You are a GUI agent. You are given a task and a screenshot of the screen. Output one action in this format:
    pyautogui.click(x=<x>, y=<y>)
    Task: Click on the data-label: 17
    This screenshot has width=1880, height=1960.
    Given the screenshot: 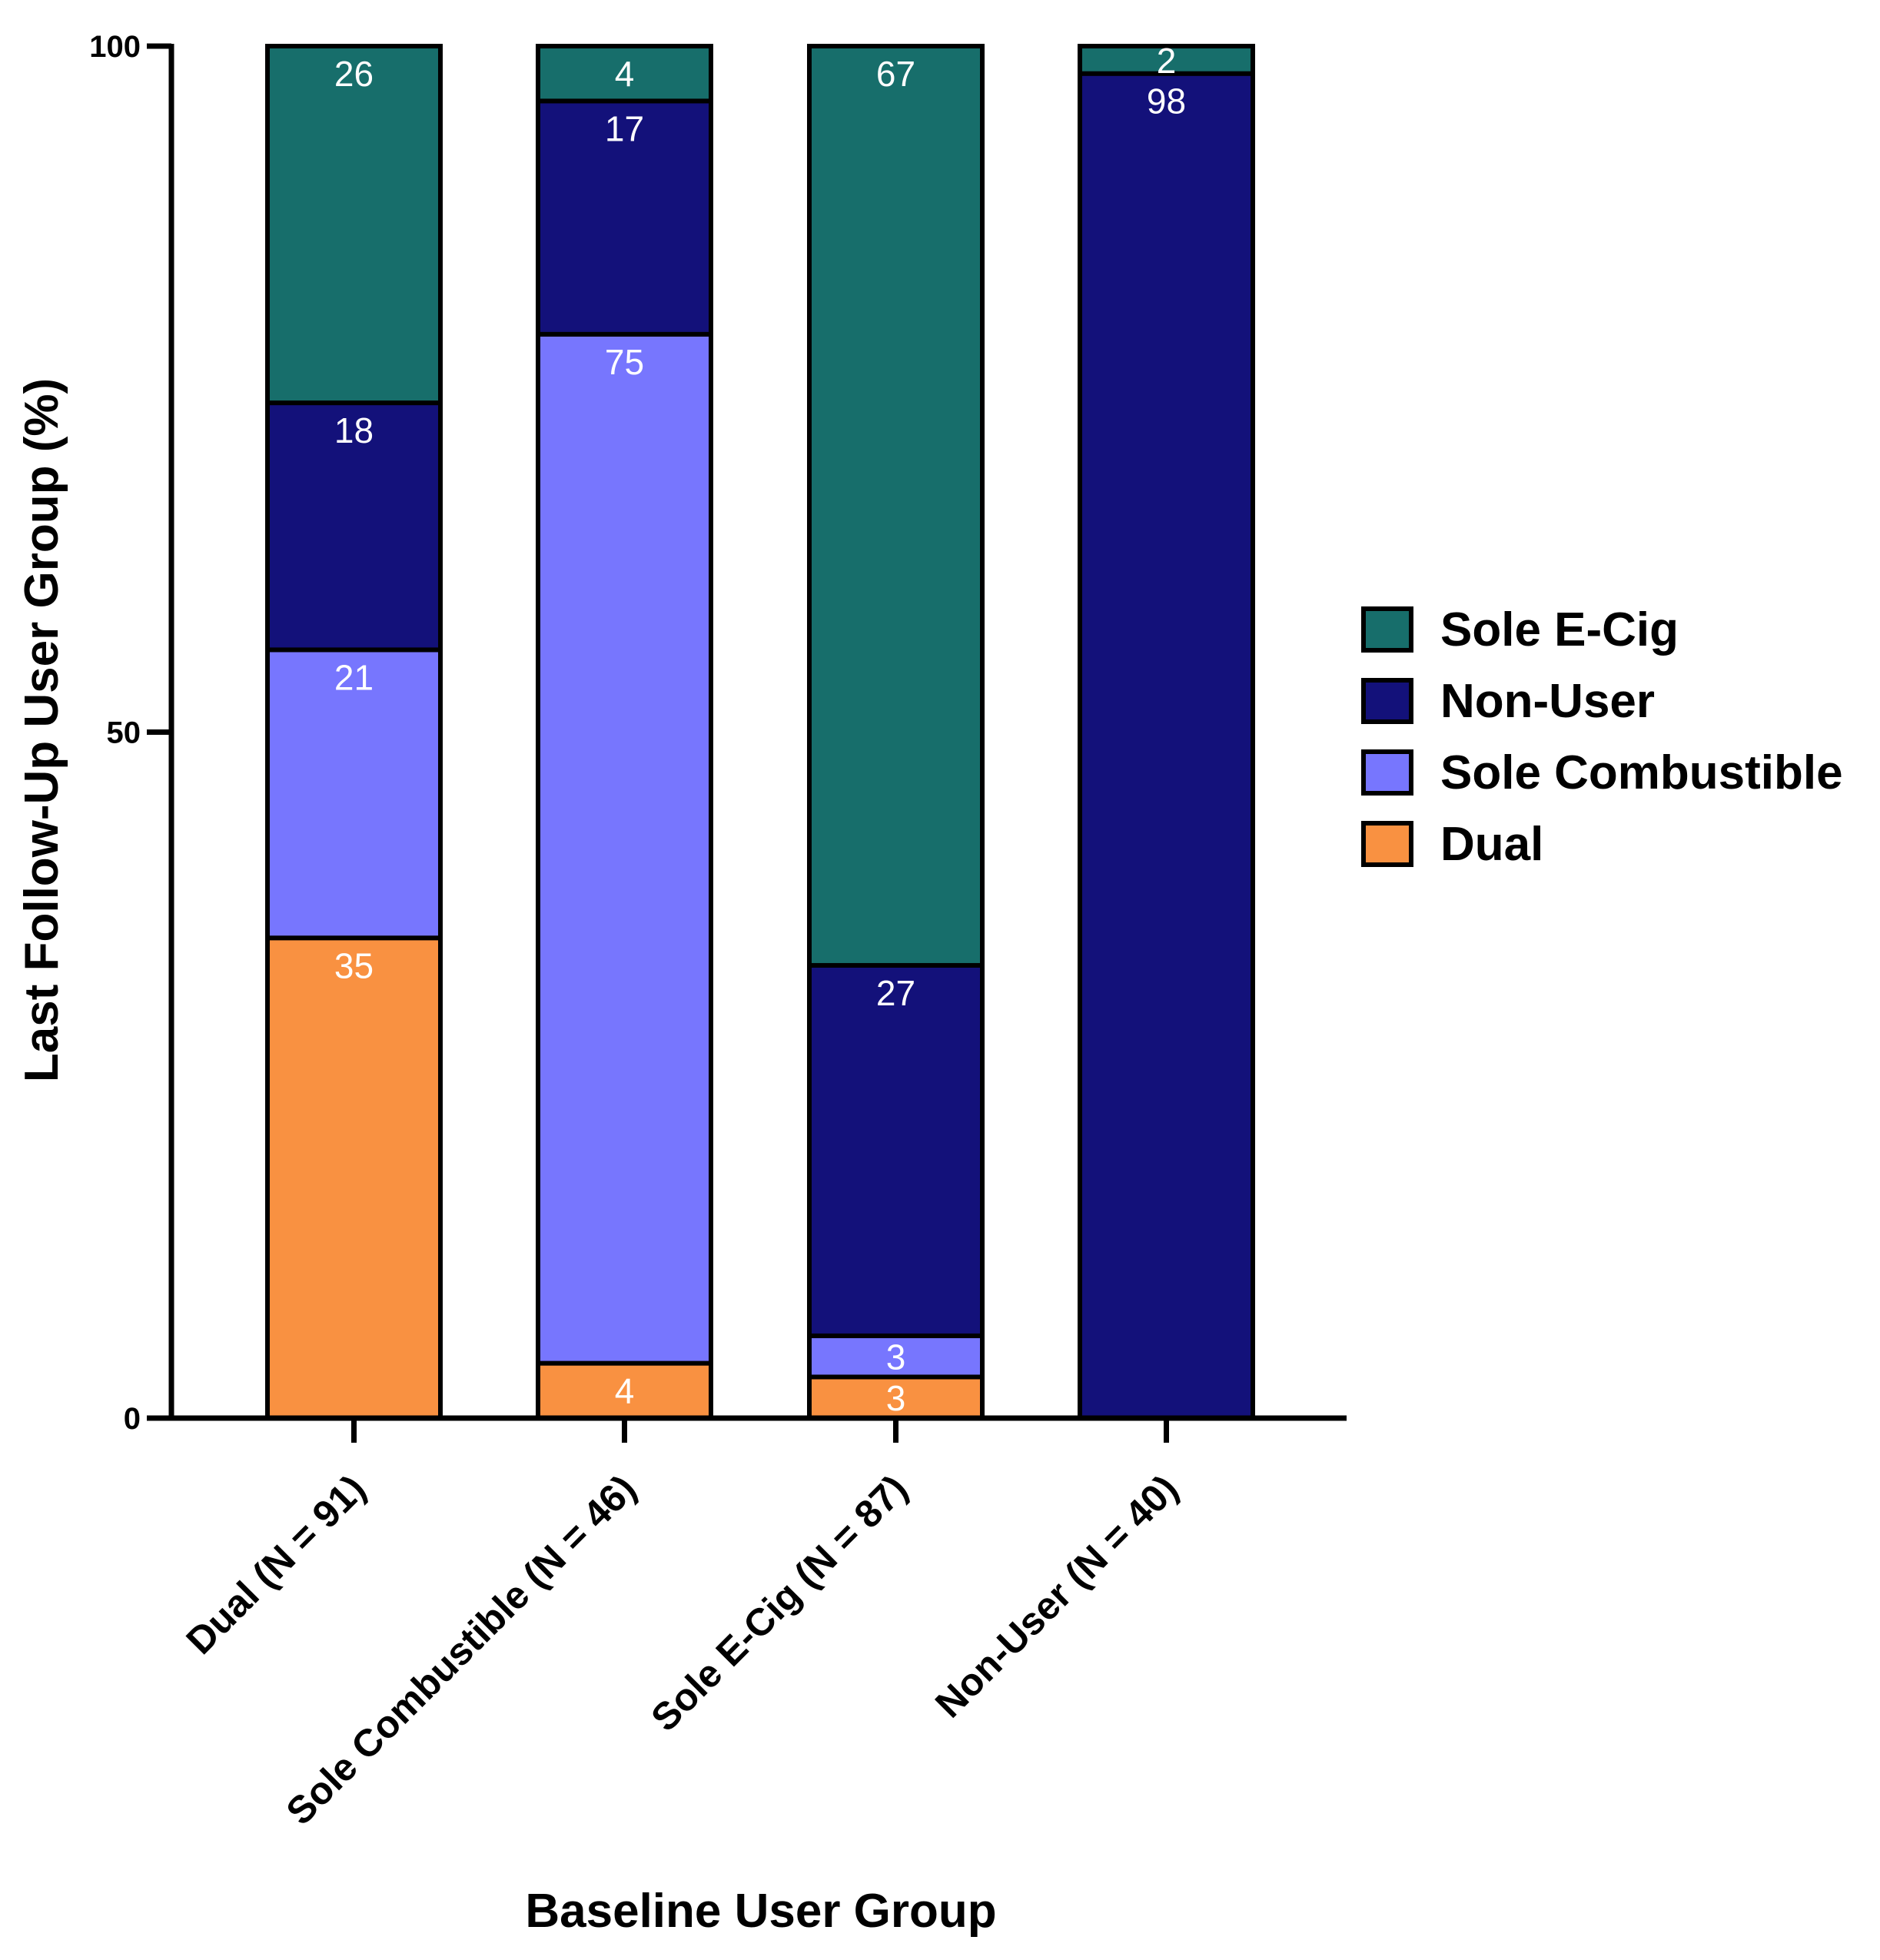 What is the action you would take?
    pyautogui.click(x=625, y=128)
    